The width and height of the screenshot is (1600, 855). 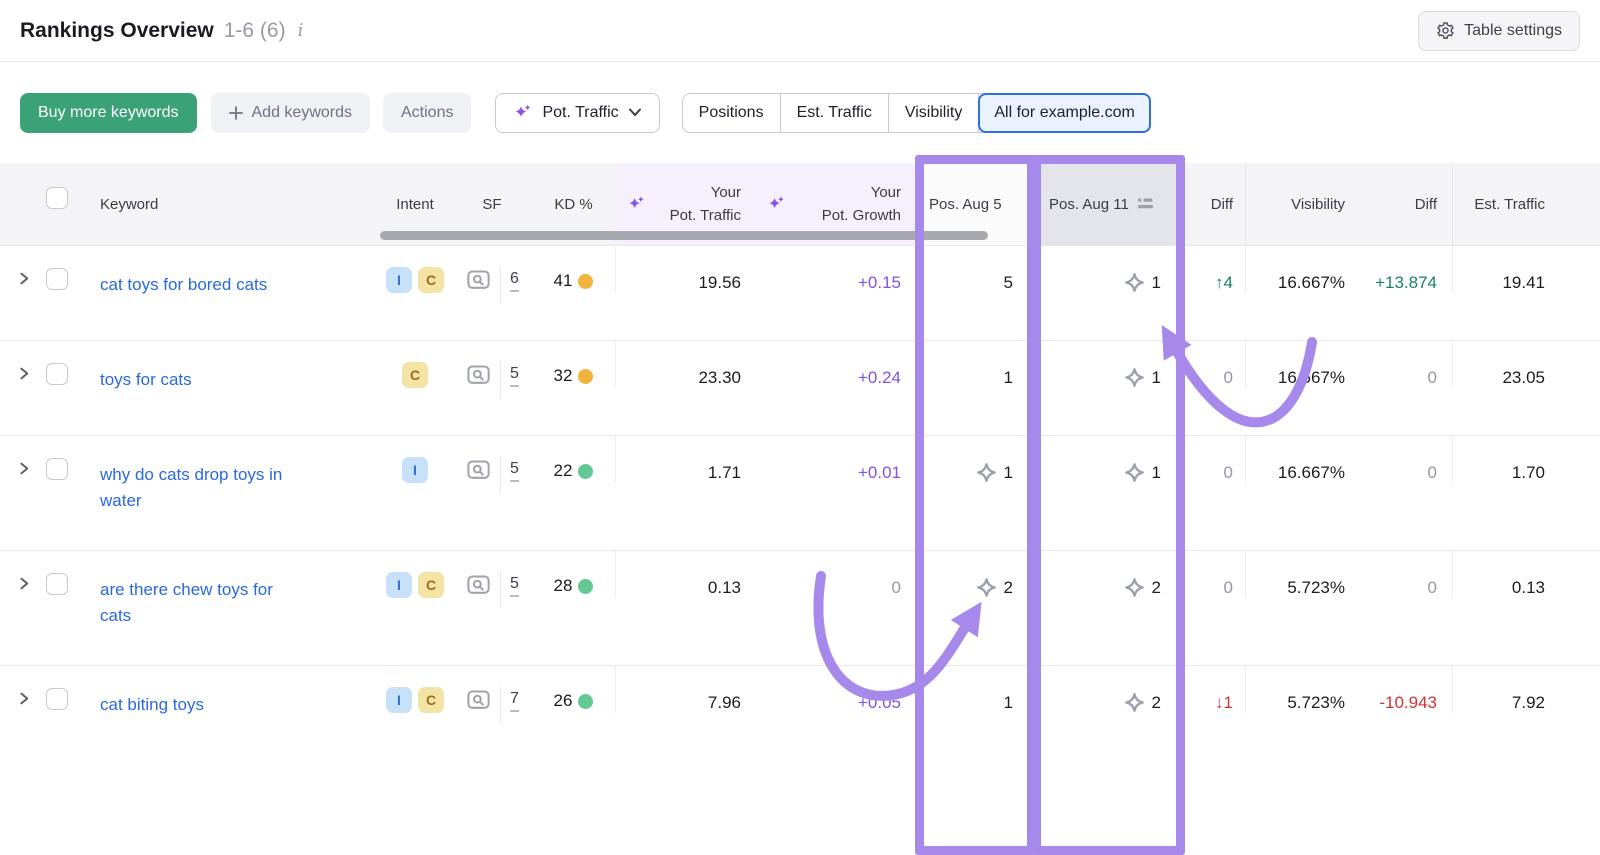 I want to click on sf-count-link: 6, so click(x=514, y=281).